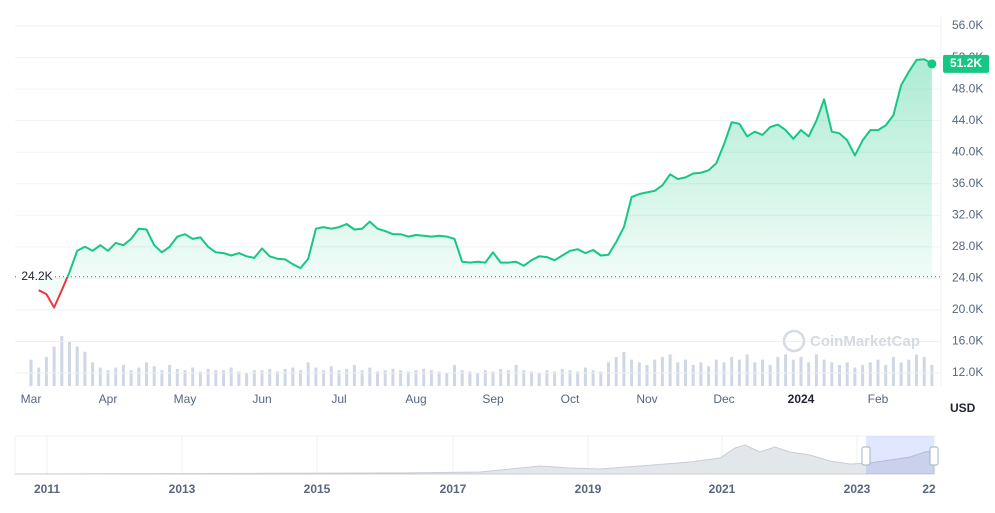 This screenshot has width=995, height=513. I want to click on watermark: CoinMarketCap, so click(851, 341).